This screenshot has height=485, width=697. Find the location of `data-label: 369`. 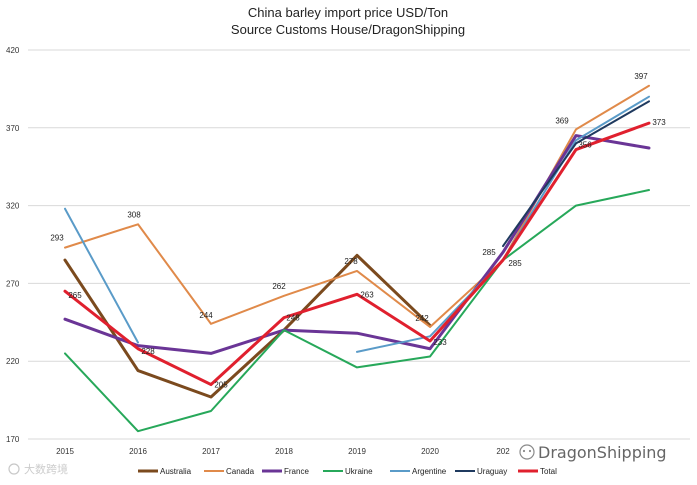

data-label: 369 is located at coordinates (562, 120).